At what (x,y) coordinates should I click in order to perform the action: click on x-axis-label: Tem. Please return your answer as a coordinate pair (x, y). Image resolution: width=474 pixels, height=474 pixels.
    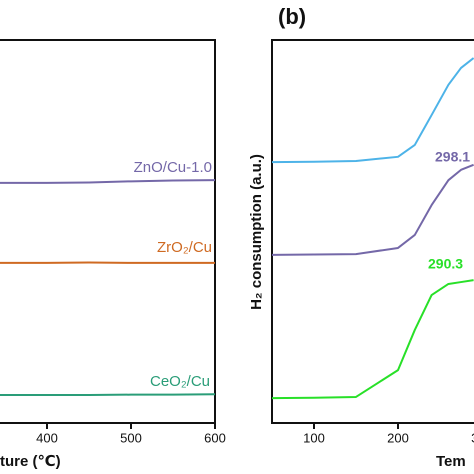
    Looking at the image, I should click on (451, 461).